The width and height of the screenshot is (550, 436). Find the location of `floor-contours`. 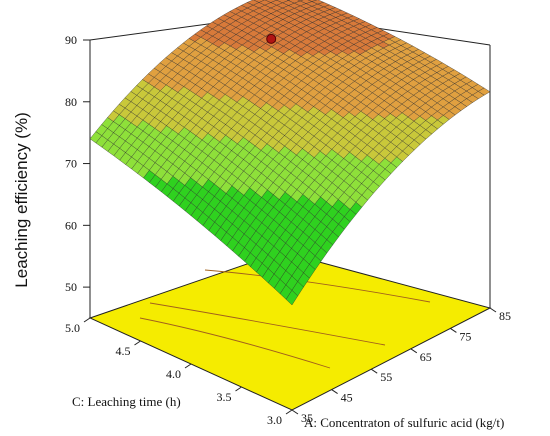

floor-contours is located at coordinates (285, 319).